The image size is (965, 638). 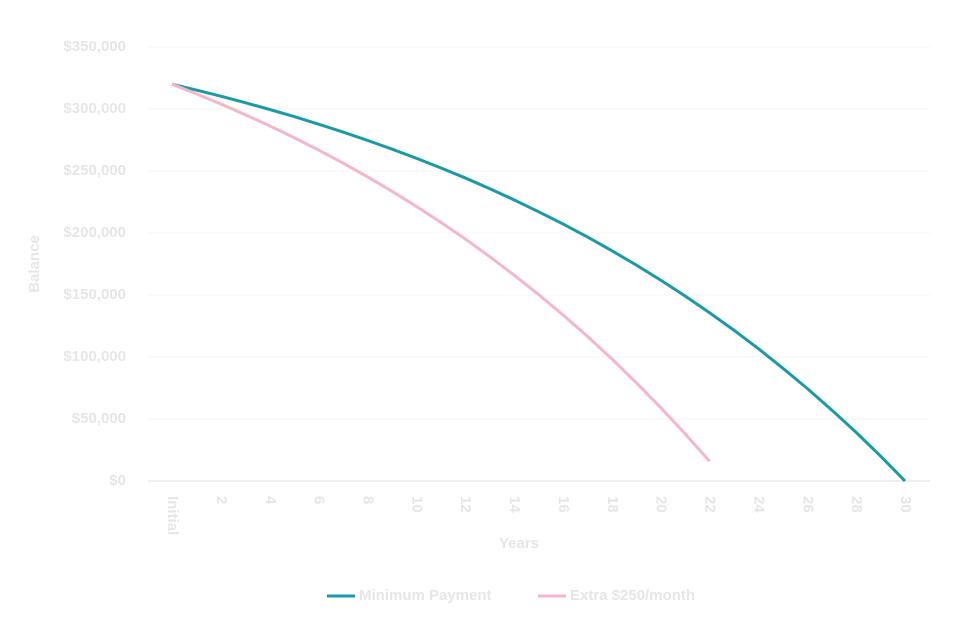 I want to click on x-axis-title: Years, so click(x=519, y=543).